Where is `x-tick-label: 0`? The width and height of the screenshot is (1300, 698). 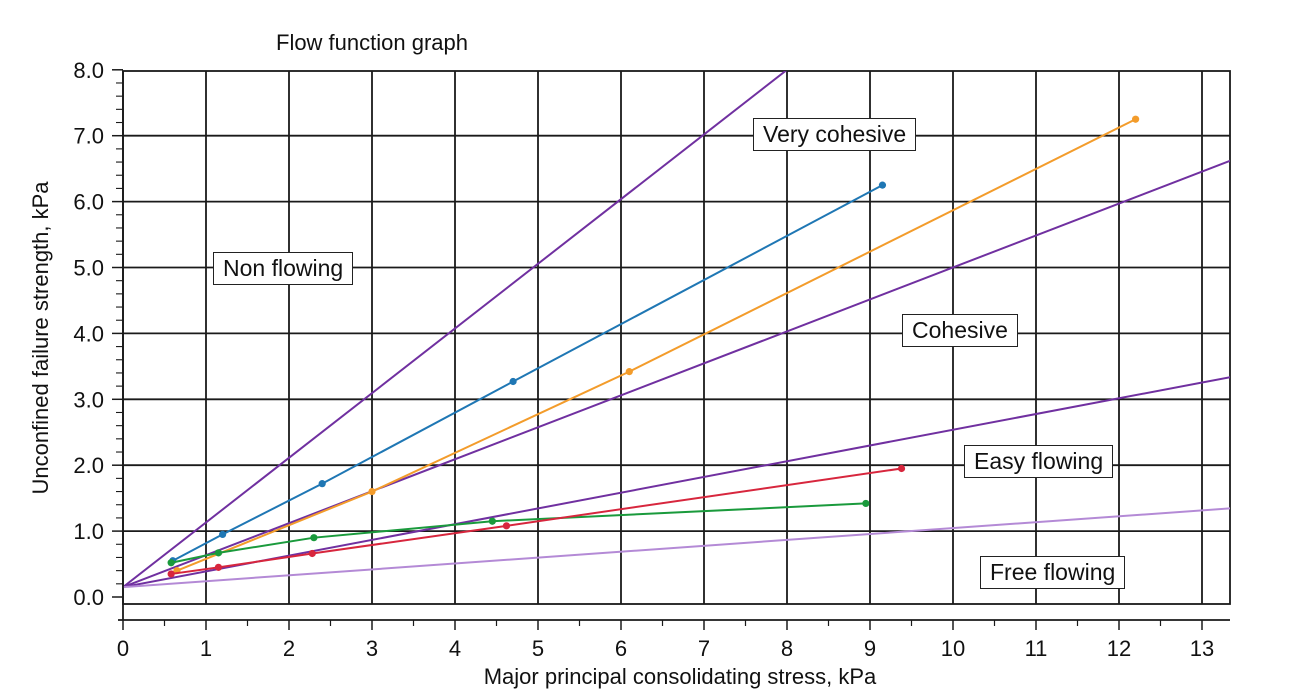 x-tick-label: 0 is located at coordinates (123, 648).